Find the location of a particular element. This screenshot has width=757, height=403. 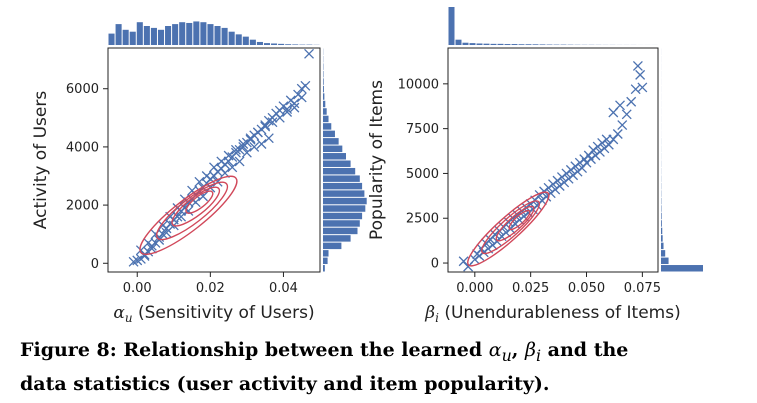

x-axis-label: βi (Unendurableness of Items) is located at coordinates (552, 314).